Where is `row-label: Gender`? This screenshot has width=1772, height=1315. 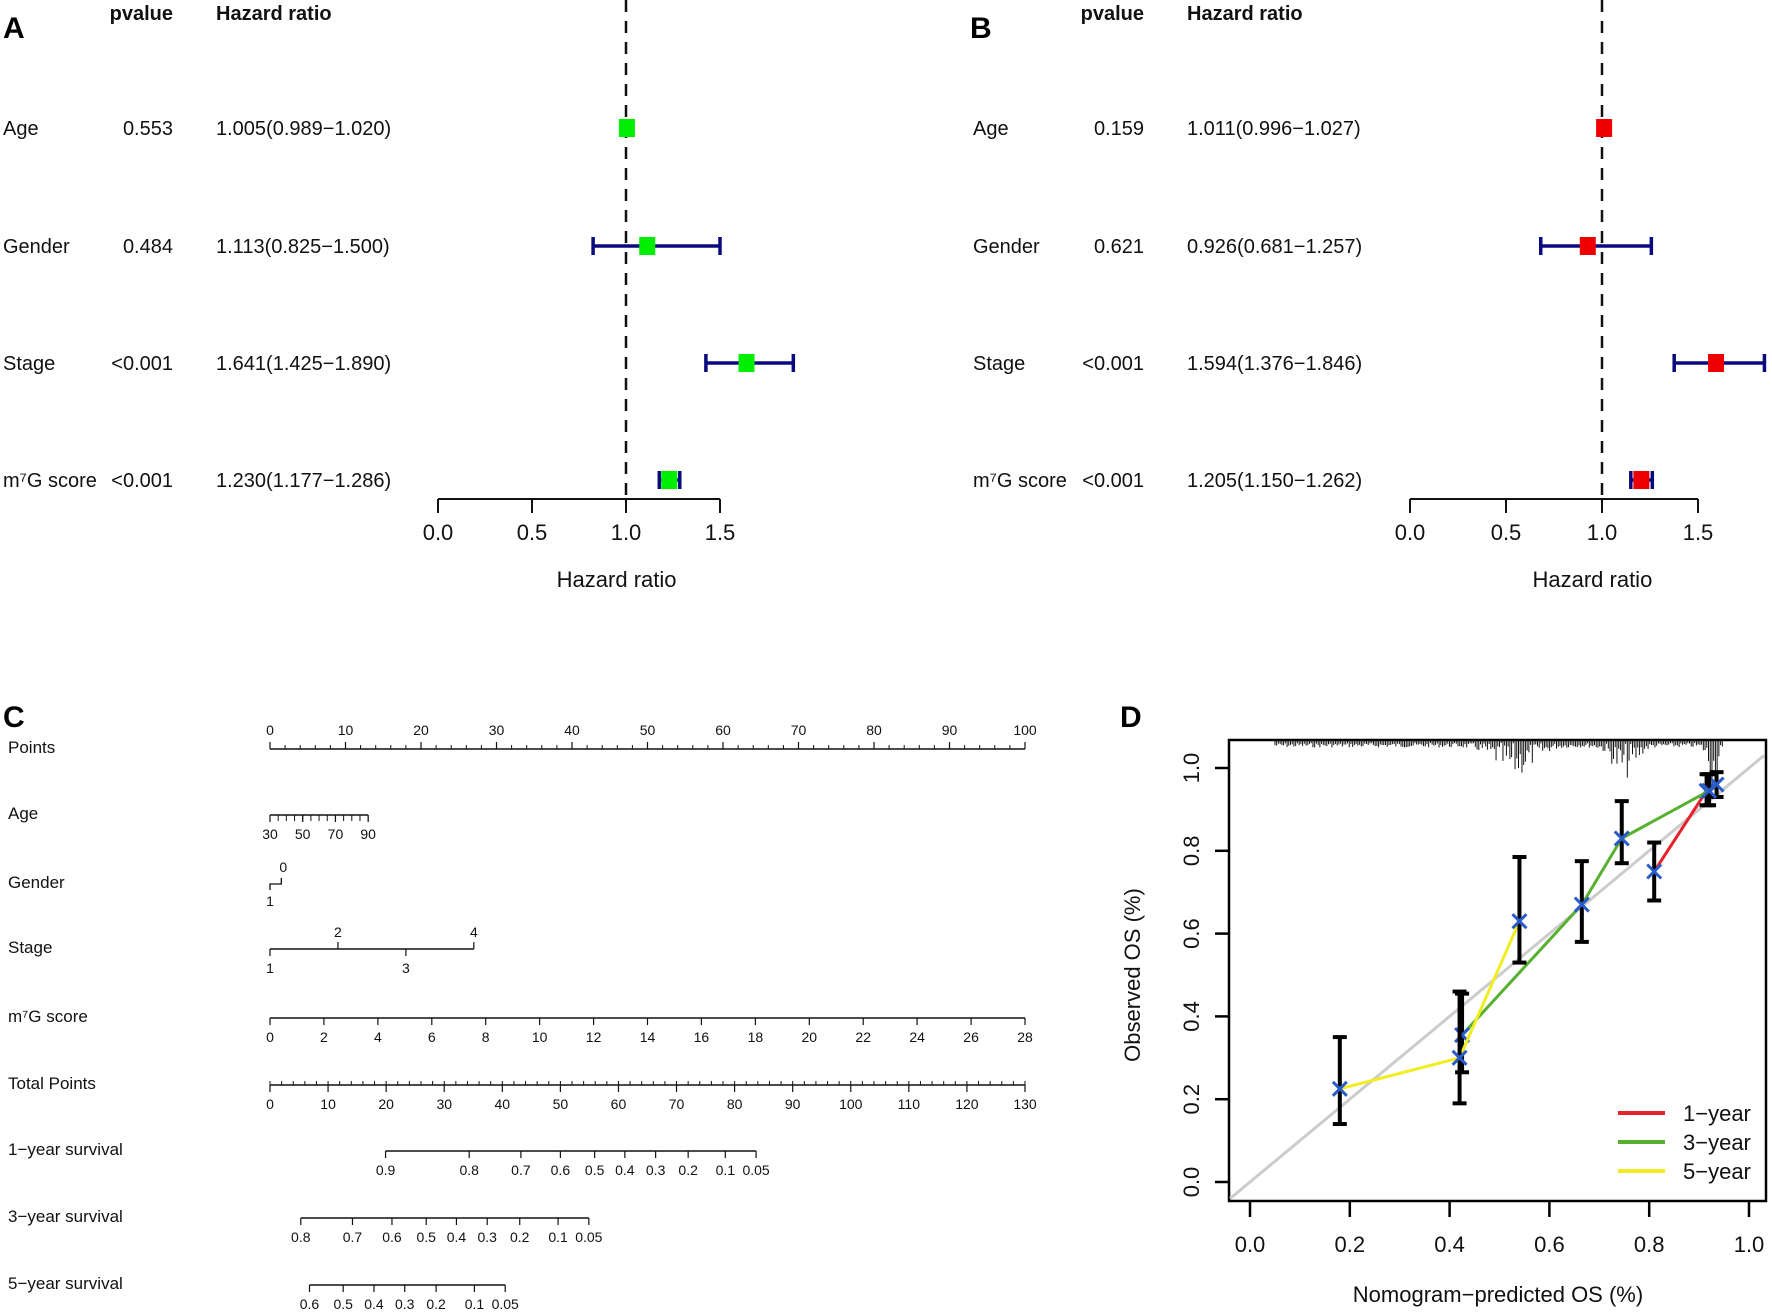
row-label: Gender is located at coordinates (1006, 247).